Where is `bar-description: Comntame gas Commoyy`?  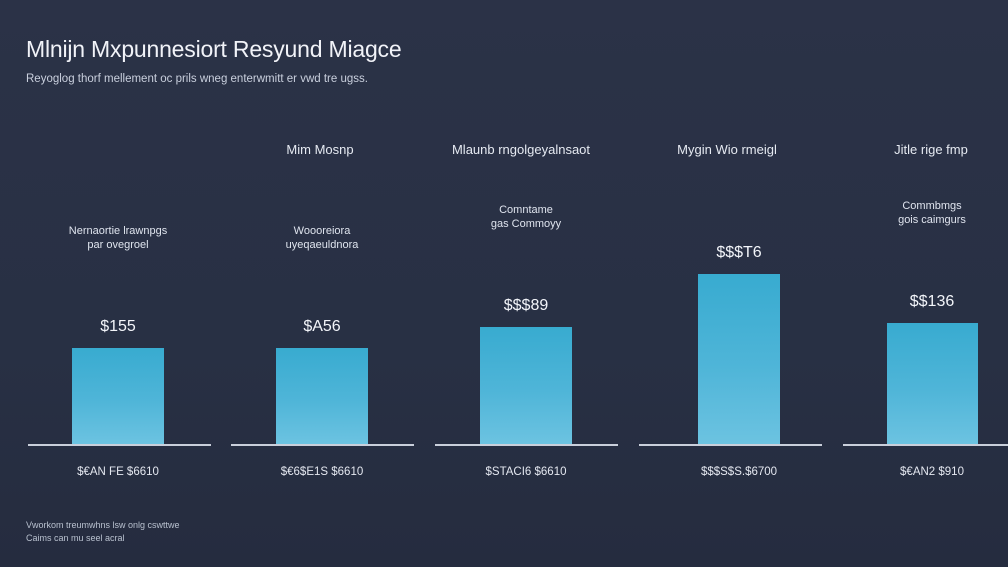
bar-description: Comntame gas Commoyy is located at coordinates (526, 217).